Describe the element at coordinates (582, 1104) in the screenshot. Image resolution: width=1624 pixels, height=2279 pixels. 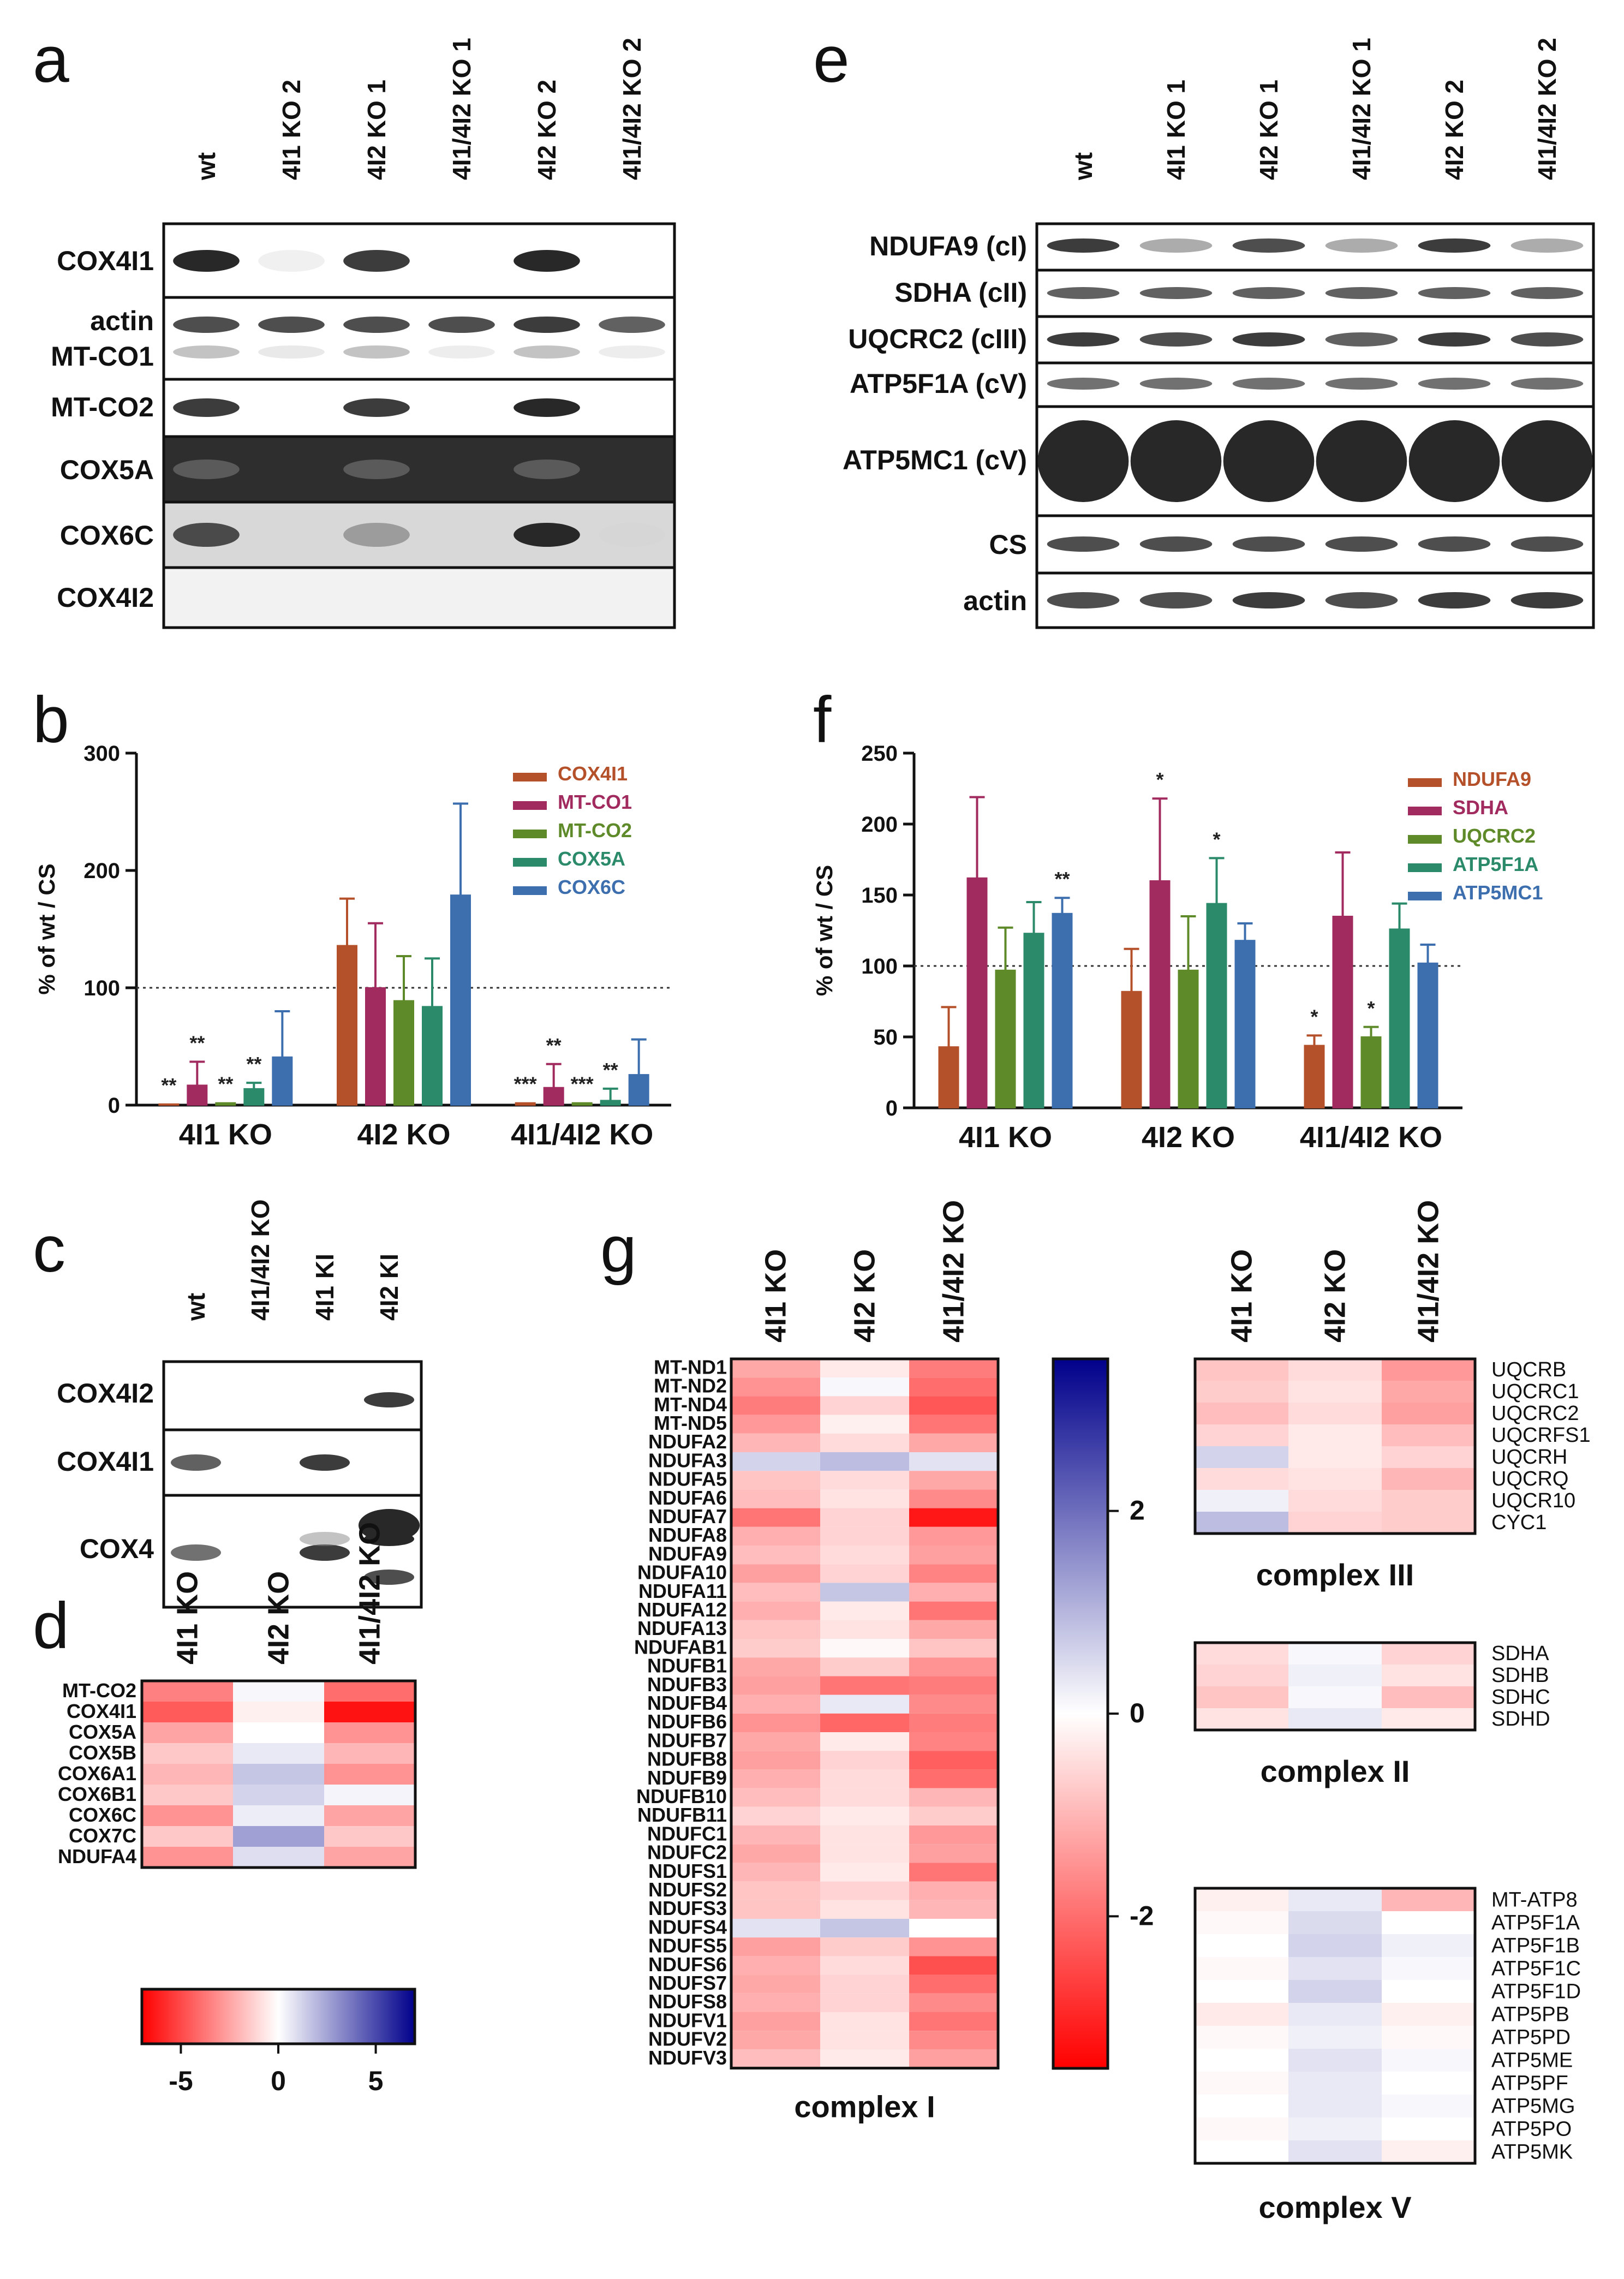
I see `bar-mt-co2` at that location.